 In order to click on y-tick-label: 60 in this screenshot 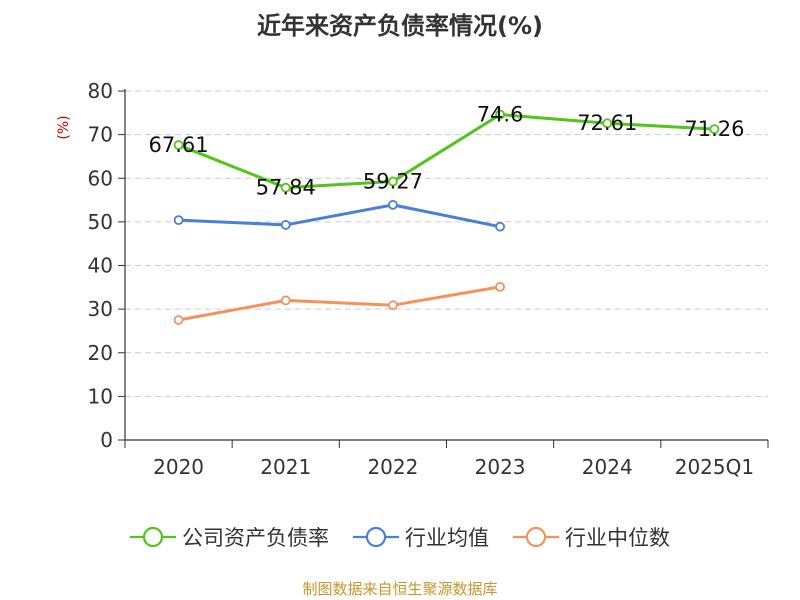, I will do `click(100, 178)`.